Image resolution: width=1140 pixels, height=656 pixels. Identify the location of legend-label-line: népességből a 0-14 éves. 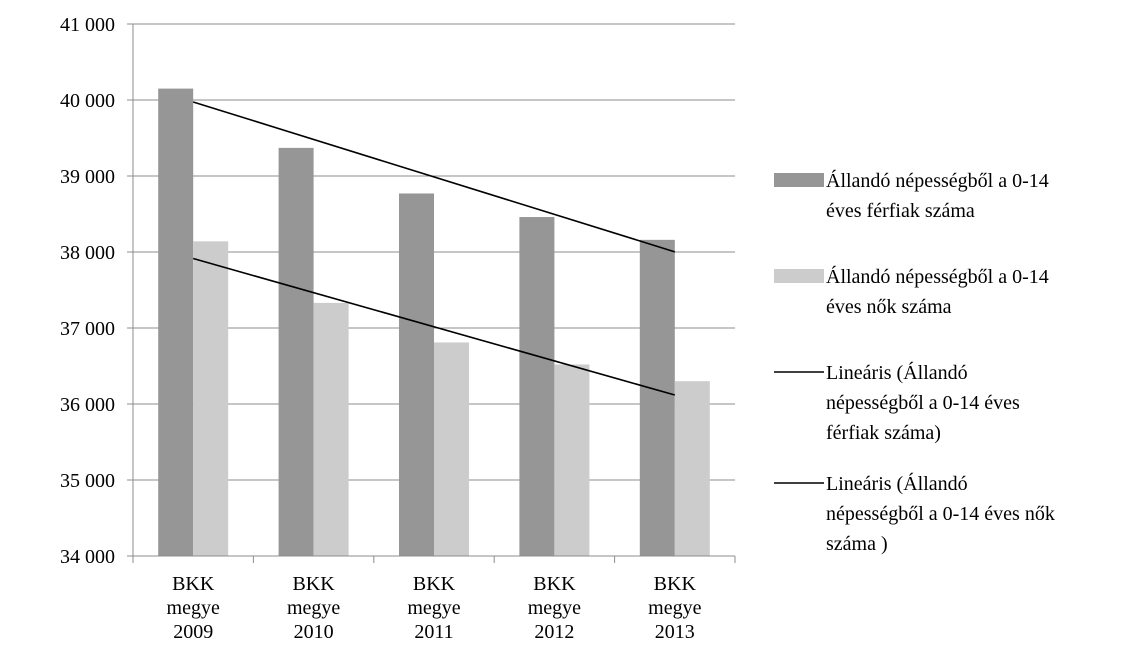
(923, 403).